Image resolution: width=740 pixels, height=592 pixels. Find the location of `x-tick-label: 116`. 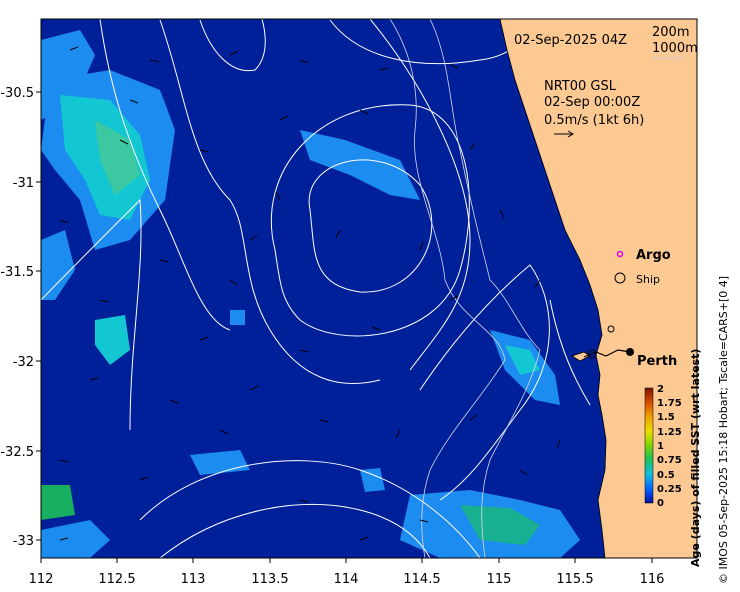

x-tick-label: 116 is located at coordinates (652, 579).